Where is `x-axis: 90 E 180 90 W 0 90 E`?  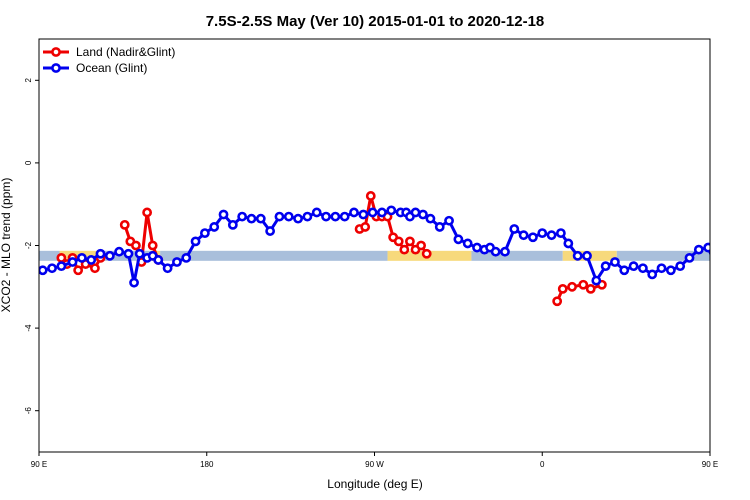
x-axis: 90 E 180 90 W 0 90 E is located at coordinates (374, 460).